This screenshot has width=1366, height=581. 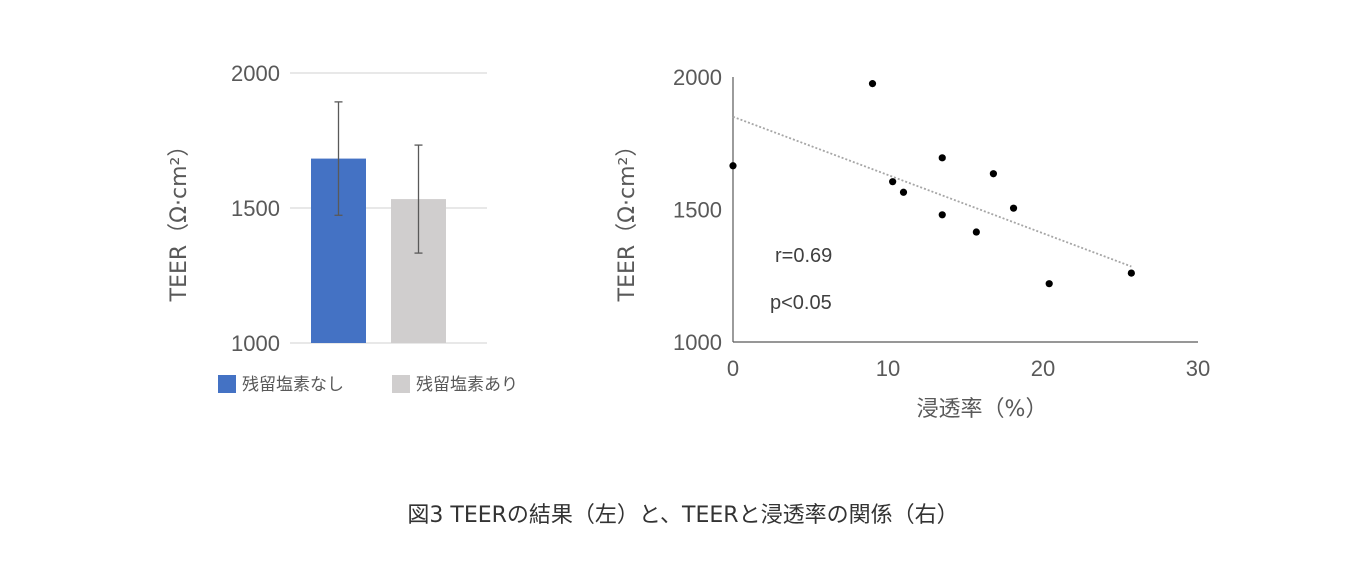 I want to click on scatter-y-tick-labels: 1000 1500 2000, so click(x=697, y=210).